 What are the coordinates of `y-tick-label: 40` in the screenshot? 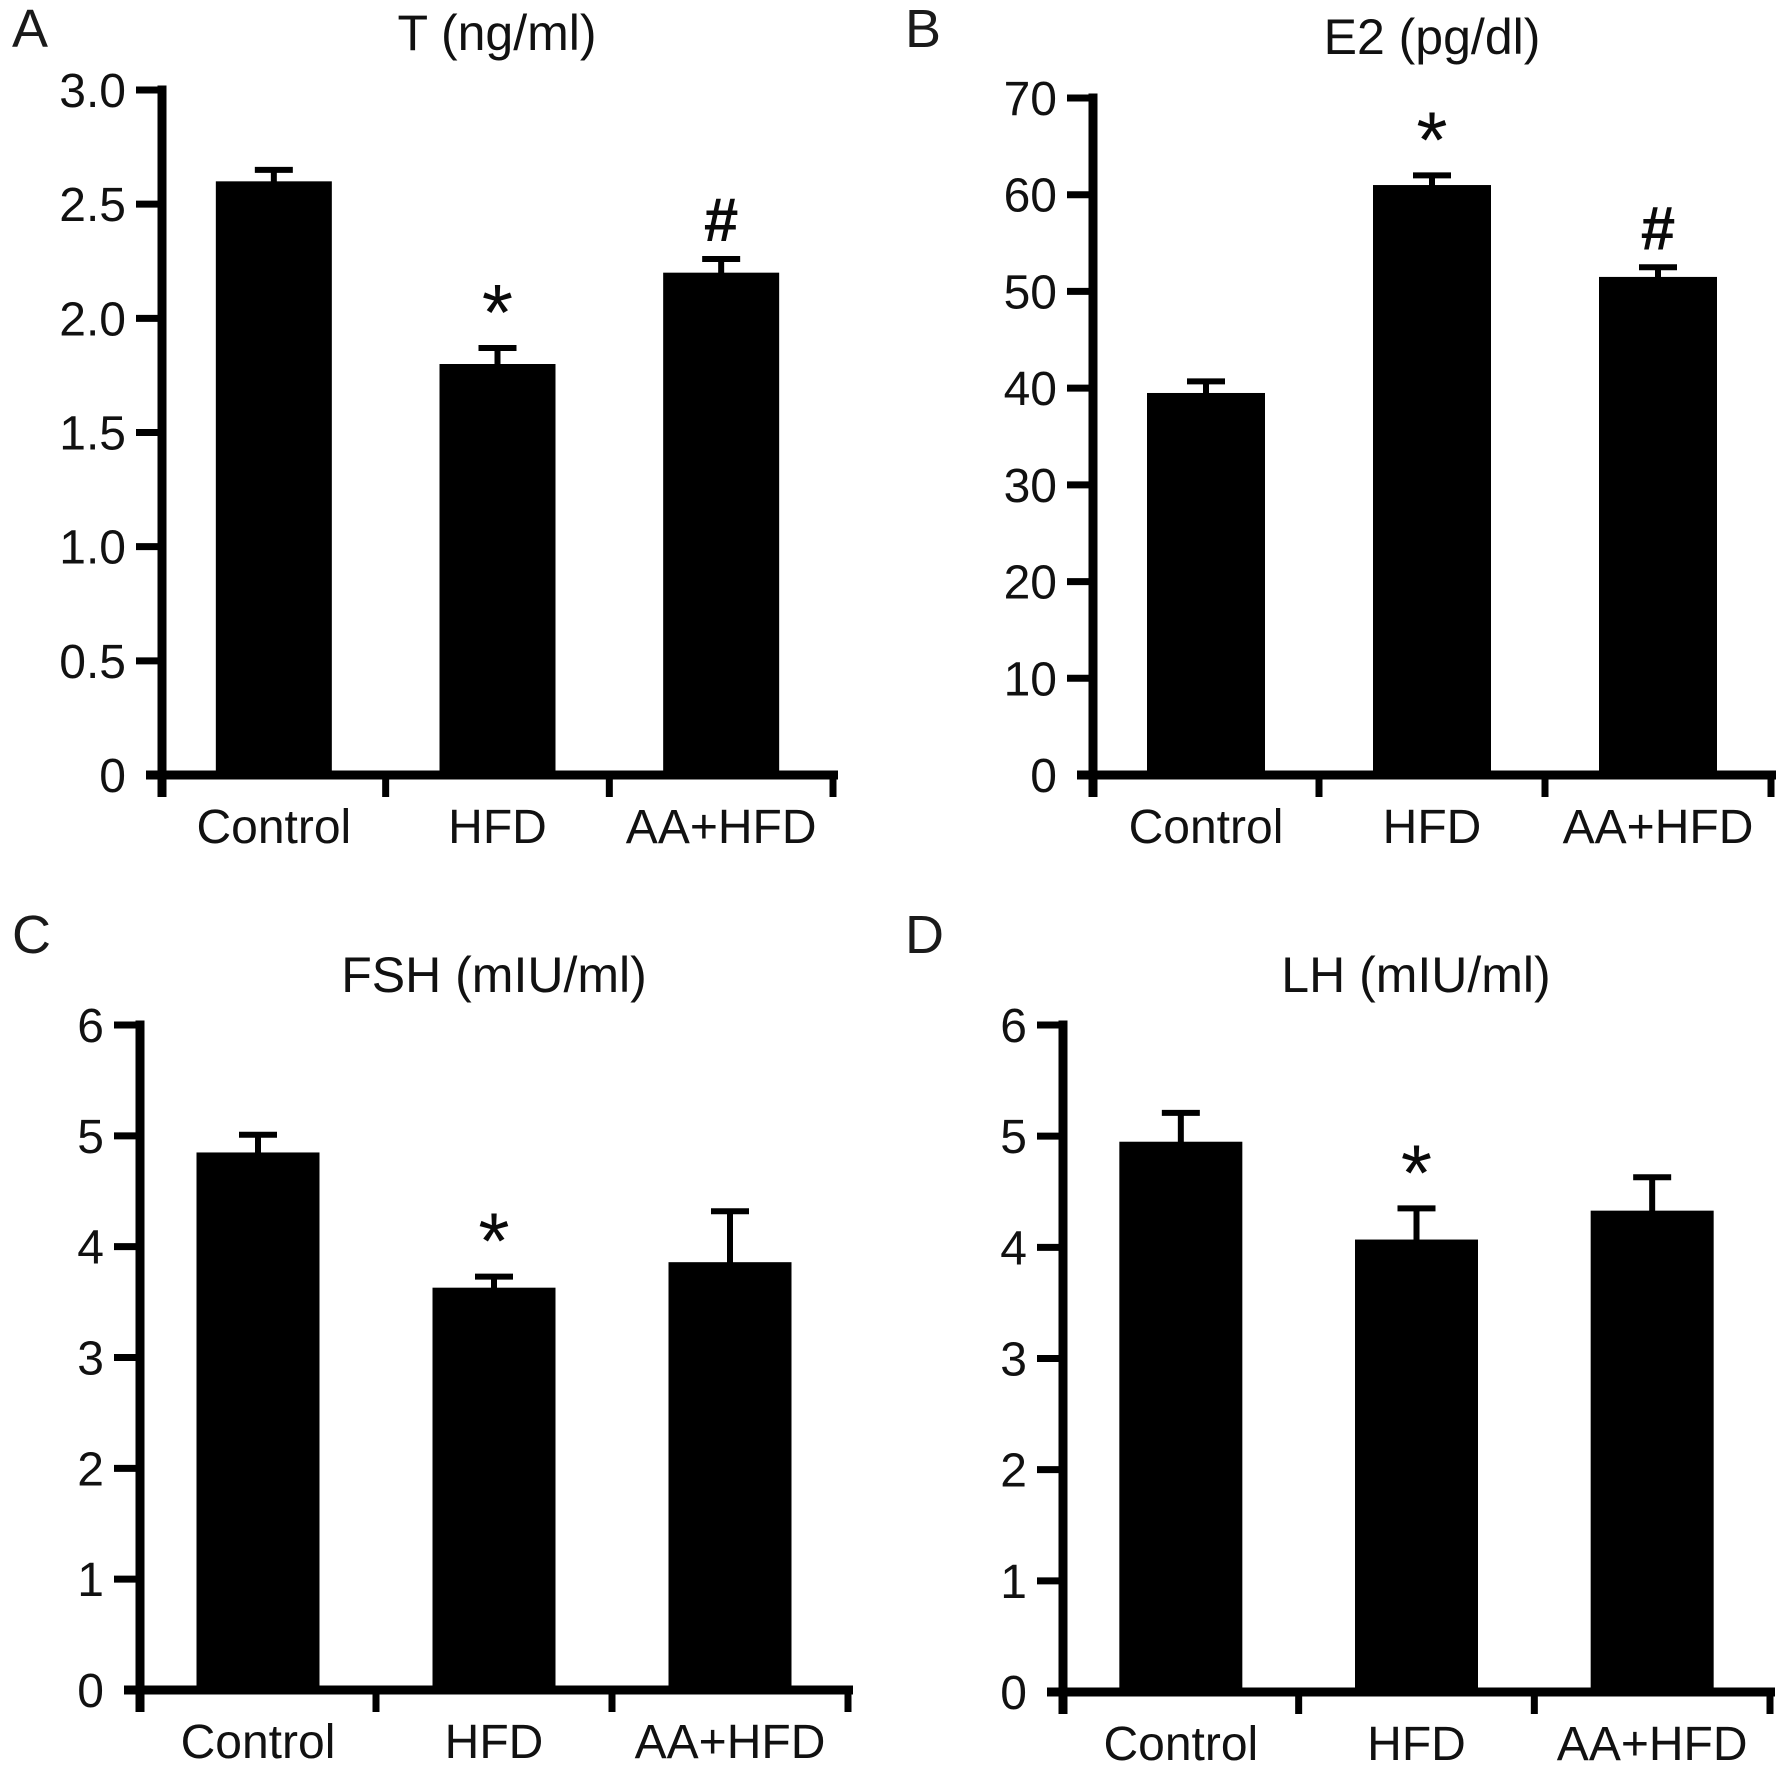 It's located at (1030, 389).